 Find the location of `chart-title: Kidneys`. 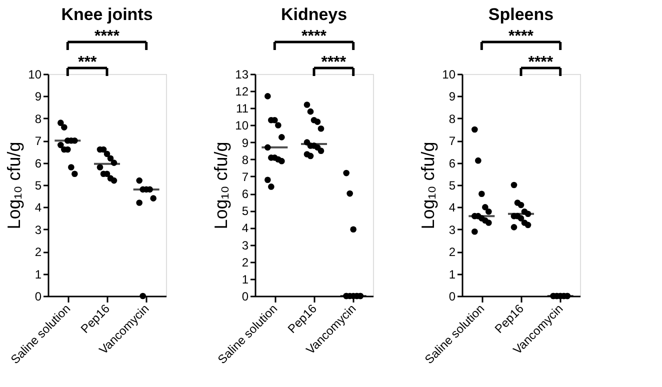

chart-title: Kidneys is located at coordinates (314, 14).